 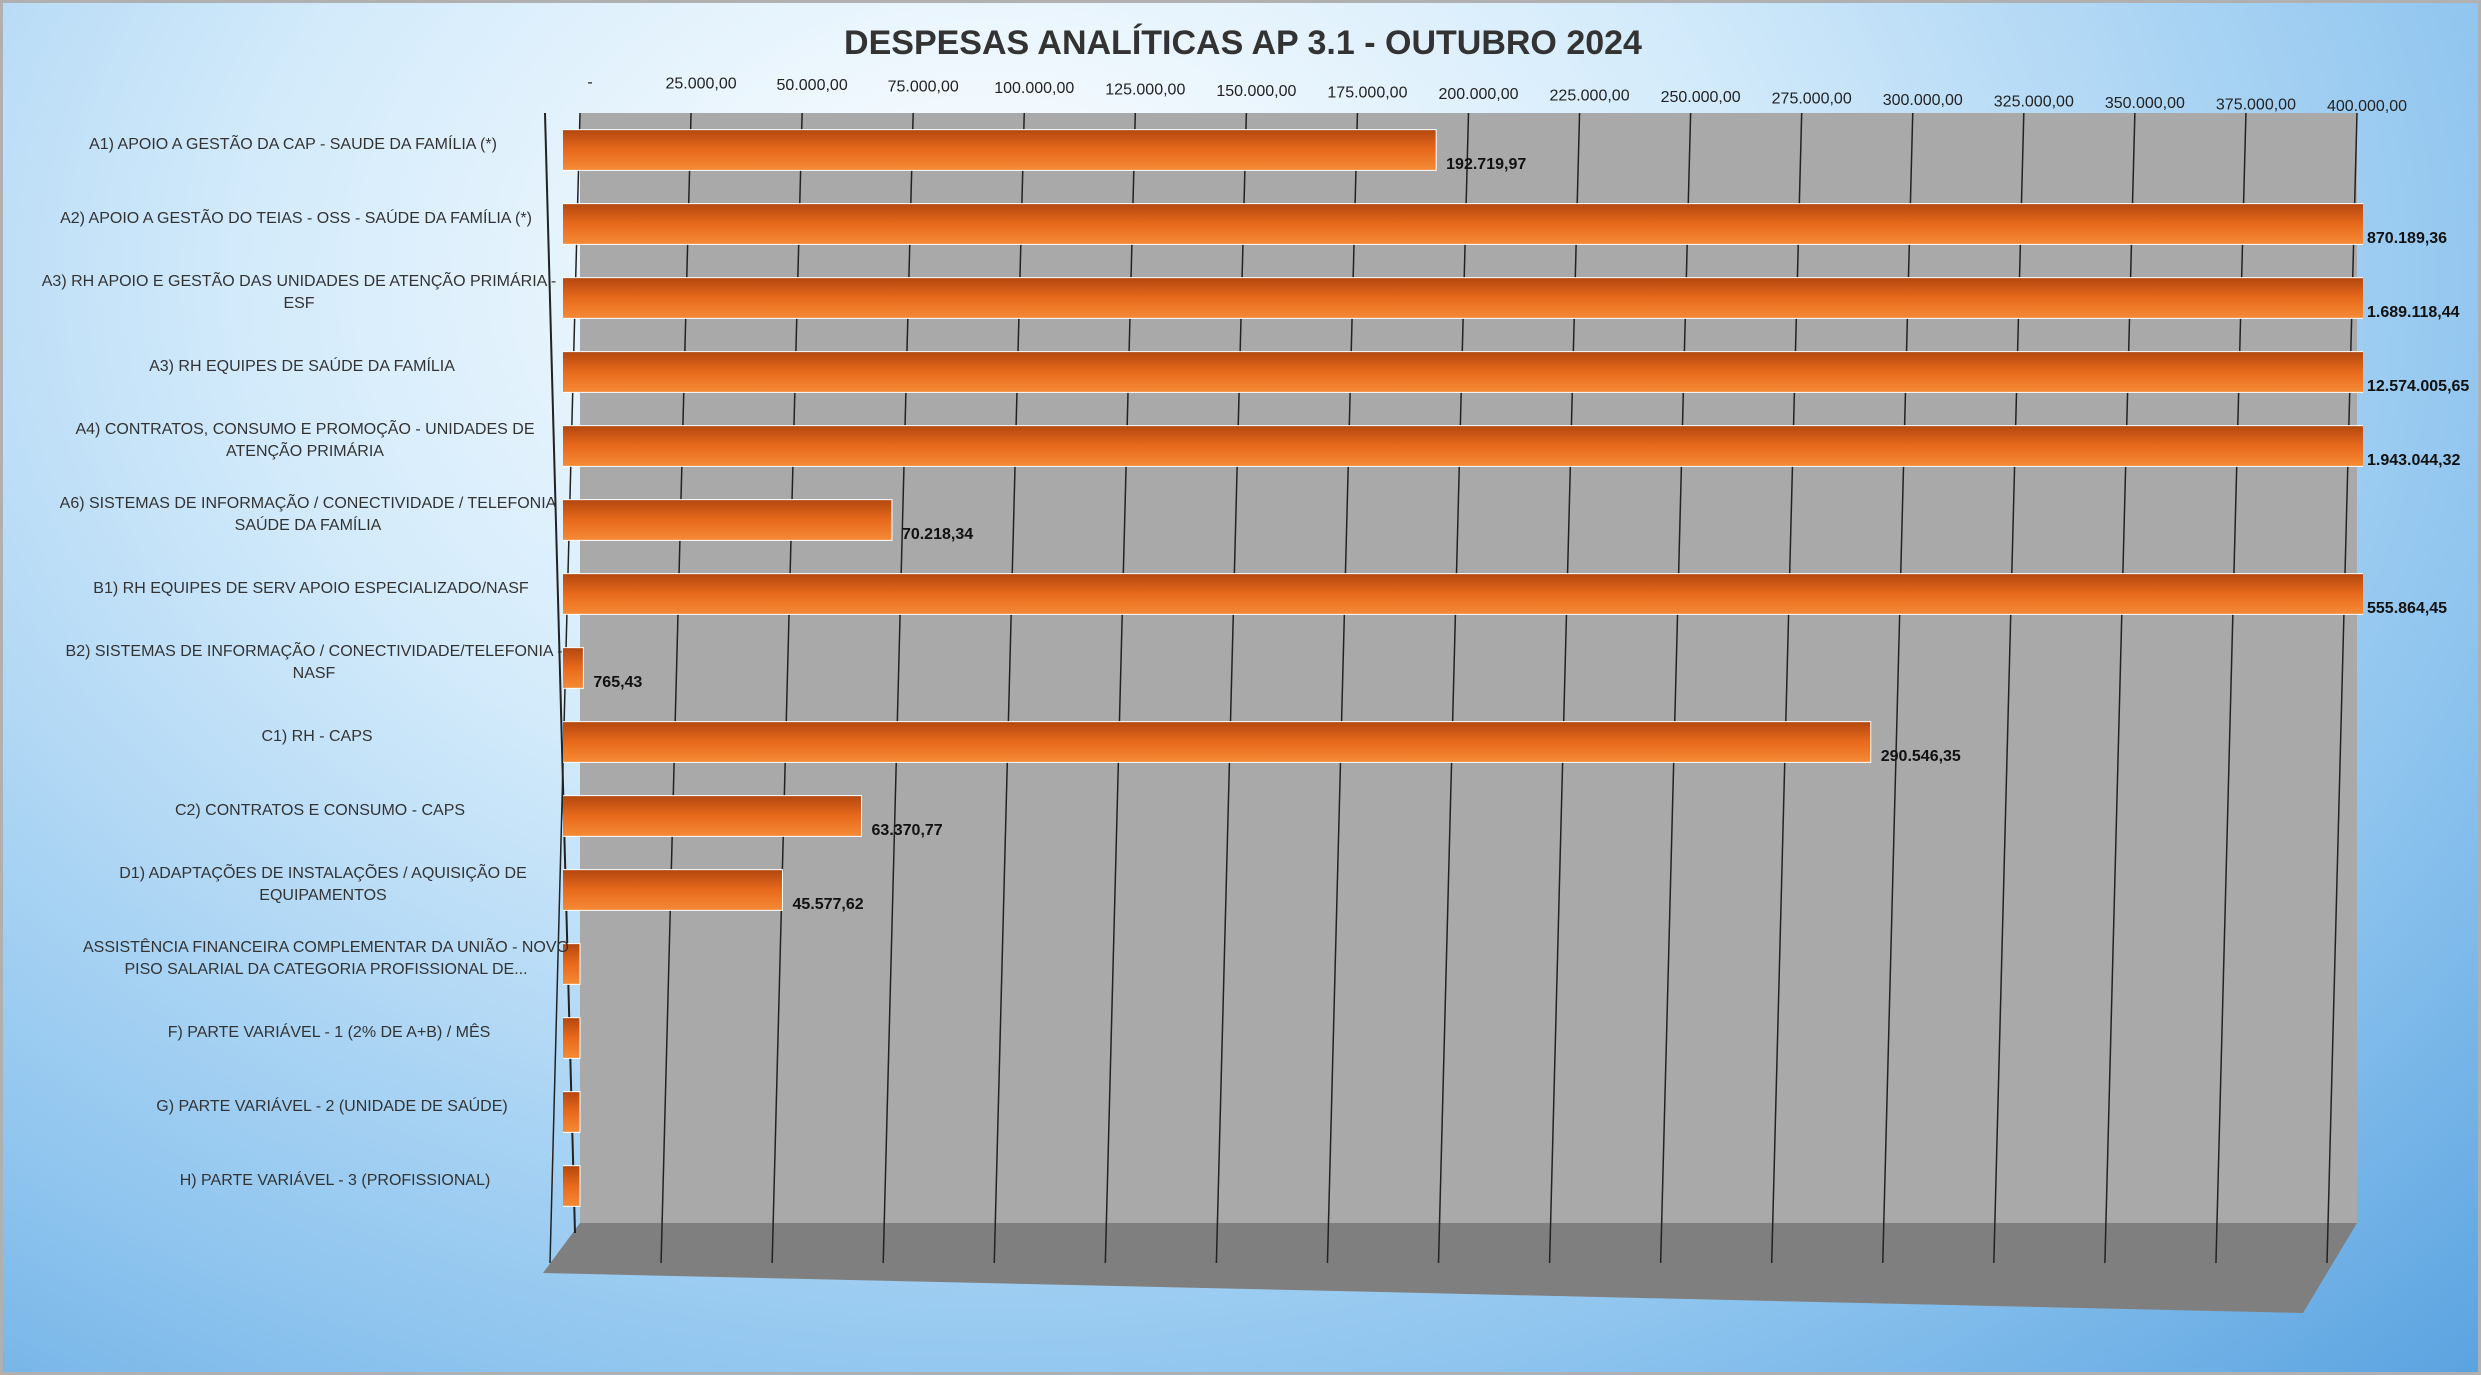 I want to click on y-tick-label: F) PARTE VARIÁVEL - 1 (2% DE A+B) / MÊS, so click(x=329, y=1032).